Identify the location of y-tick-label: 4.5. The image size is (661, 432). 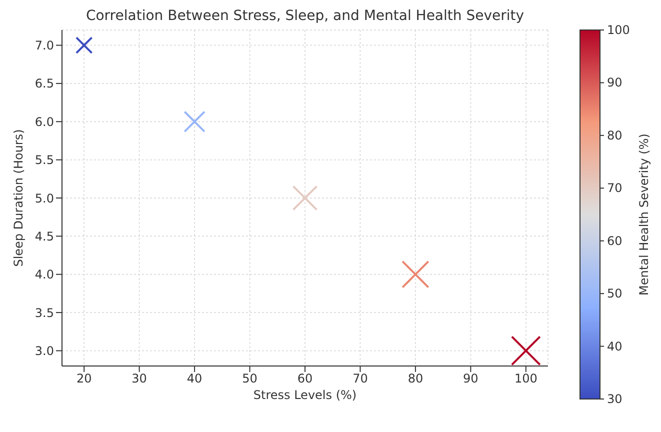
(44, 236).